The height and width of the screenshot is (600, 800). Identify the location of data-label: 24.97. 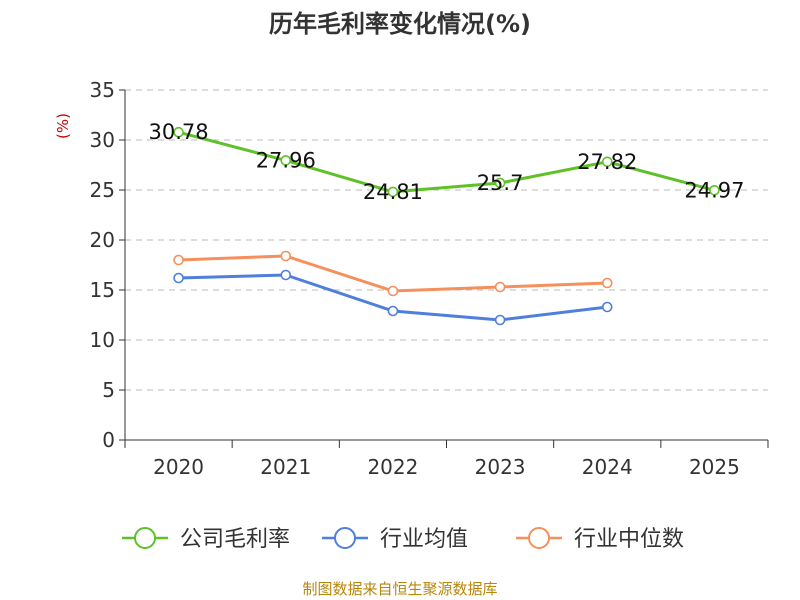
(714, 190).